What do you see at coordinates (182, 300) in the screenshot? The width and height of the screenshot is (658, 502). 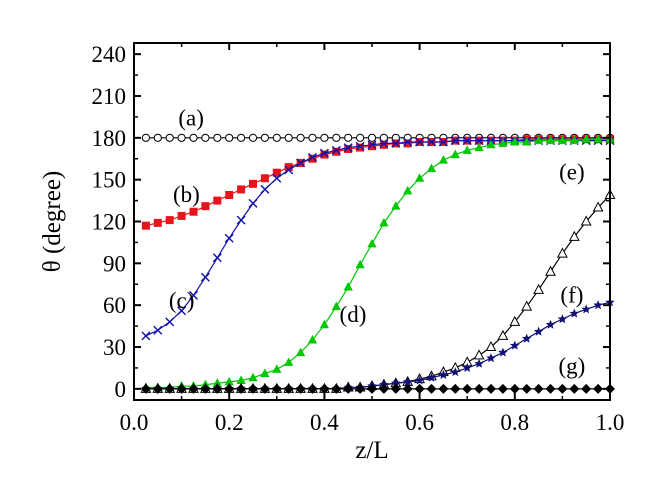 I see `curve-annotation: (c)` at bounding box center [182, 300].